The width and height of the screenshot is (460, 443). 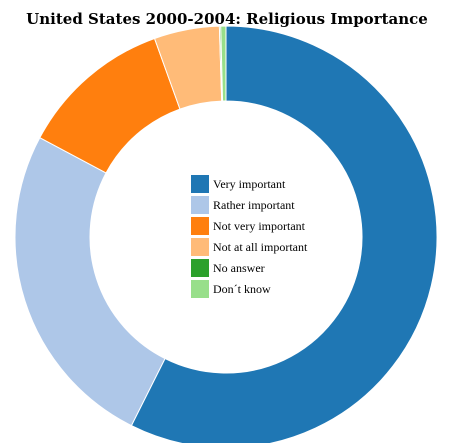 What do you see at coordinates (249, 184) in the screenshot?
I see `legend-label-very-important: Very important` at bounding box center [249, 184].